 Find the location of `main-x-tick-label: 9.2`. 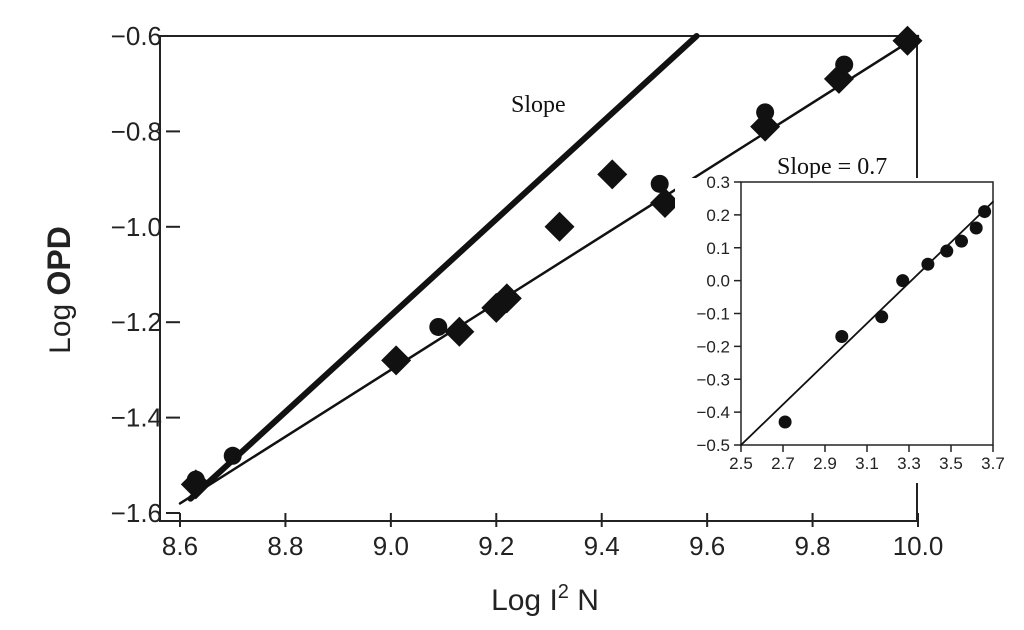

main-x-tick-label: 9.2 is located at coordinates (496, 546).